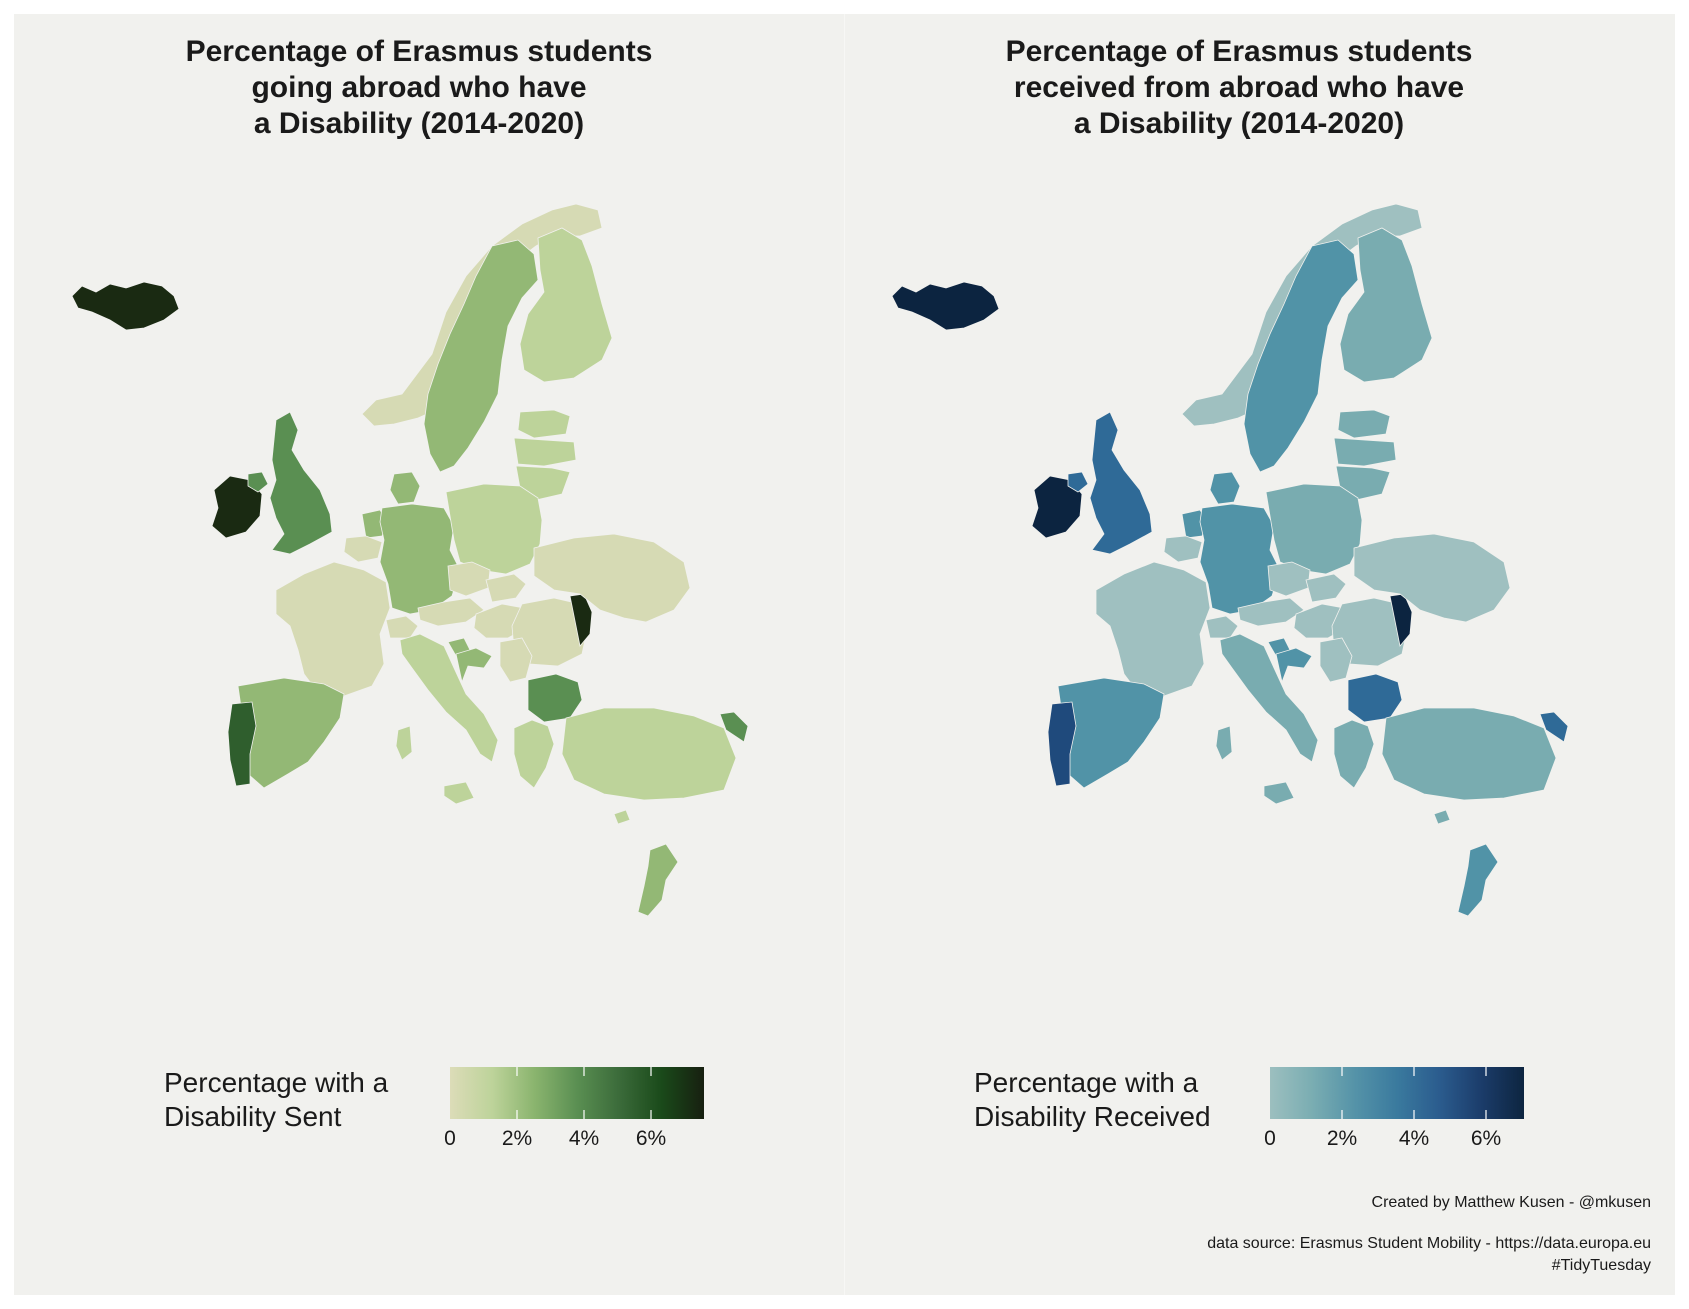 This screenshot has height=1309, width=1689. Describe the element at coordinates (612, 578) in the screenshot. I see `sent-ukraine-shape` at that location.